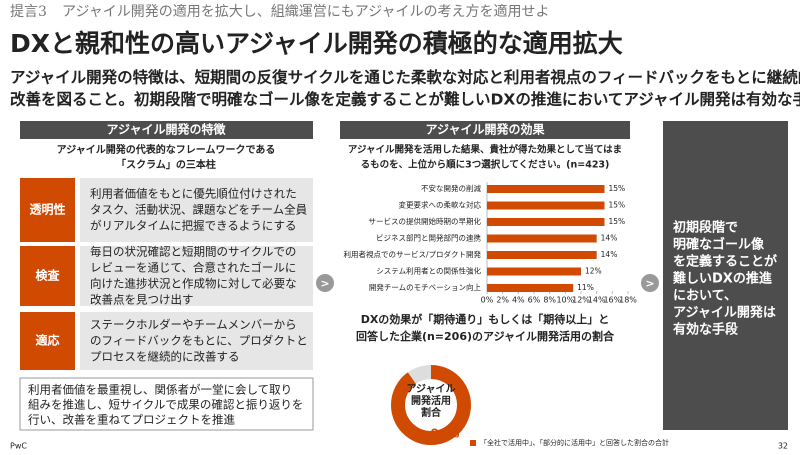 The height and width of the screenshot is (455, 800). I want to click on middle-heading: アジャイル開発の効果, so click(485, 129).